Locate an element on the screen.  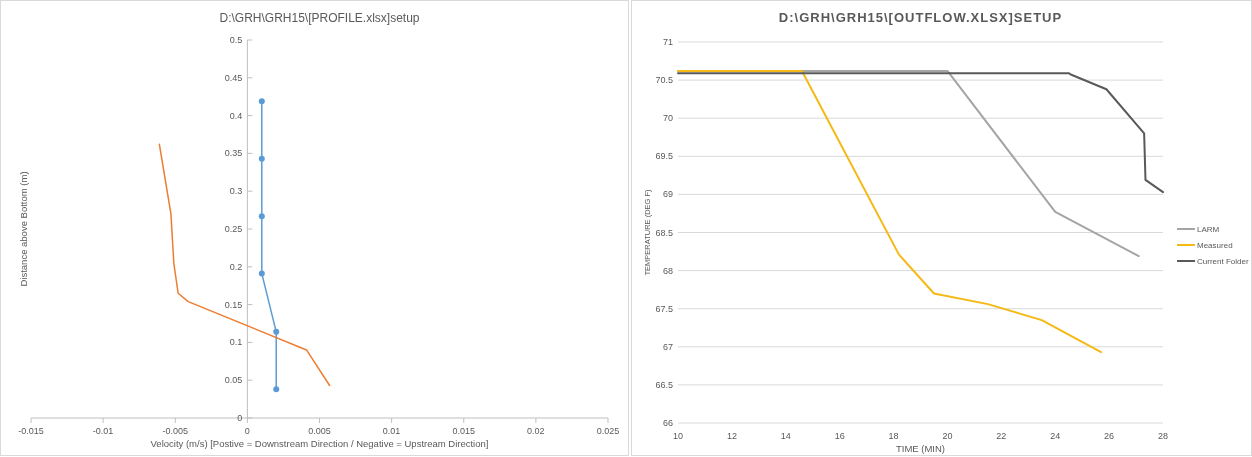
x-tick-label: 12 is located at coordinates (731, 436).